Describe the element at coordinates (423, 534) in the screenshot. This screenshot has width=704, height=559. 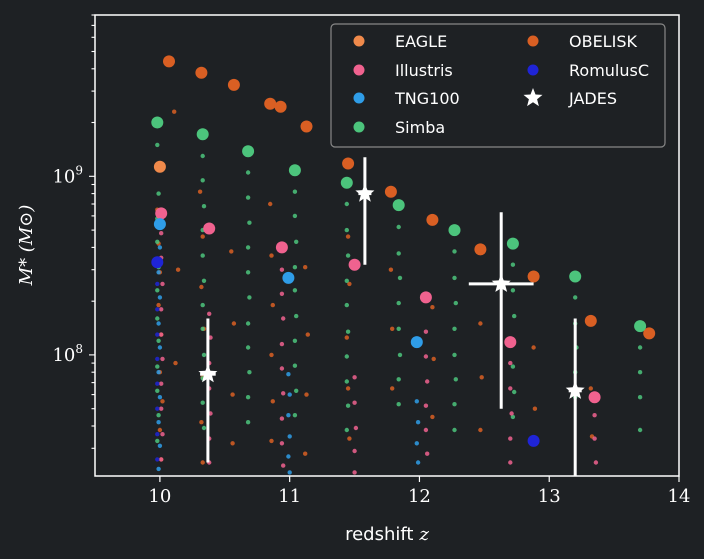
I see `x-axis-label-var: z` at that location.